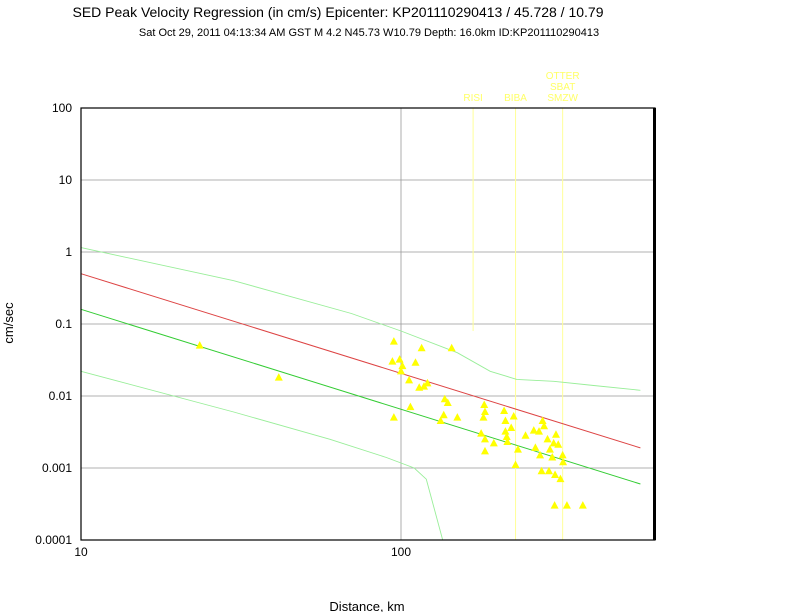 This screenshot has height=612, width=792. I want to click on y-tick-label: 0.1, so click(63, 324).